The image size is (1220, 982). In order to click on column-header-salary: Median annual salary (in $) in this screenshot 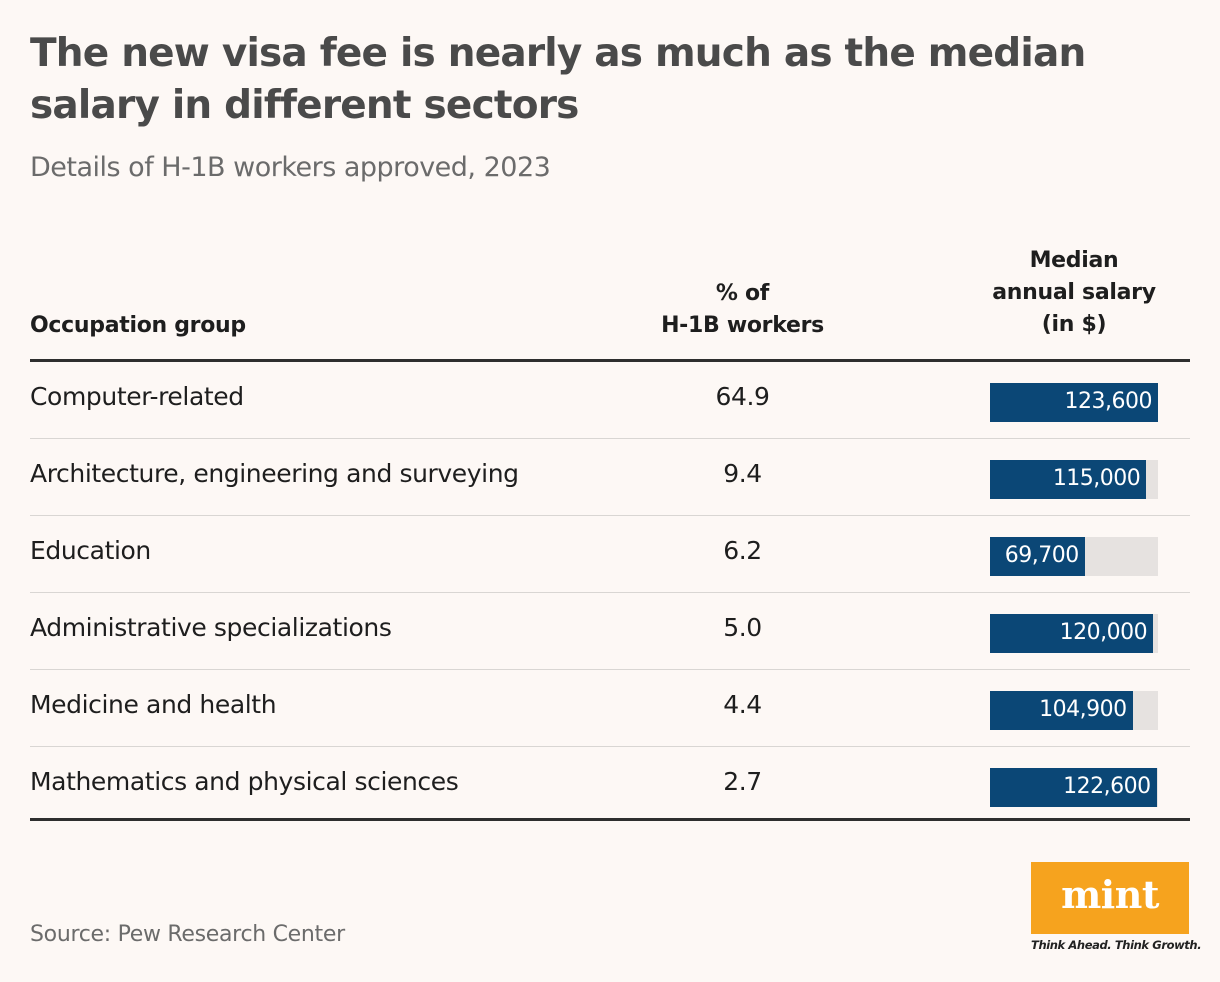, I will do `click(1074, 293)`.